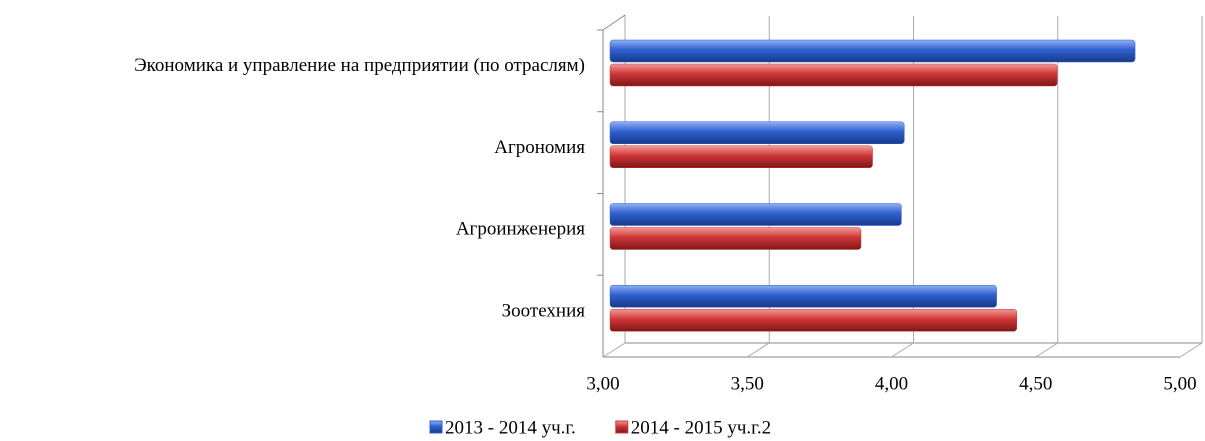  Describe the element at coordinates (1035, 383) in the screenshot. I see `x-tick-label: 4,50` at that location.